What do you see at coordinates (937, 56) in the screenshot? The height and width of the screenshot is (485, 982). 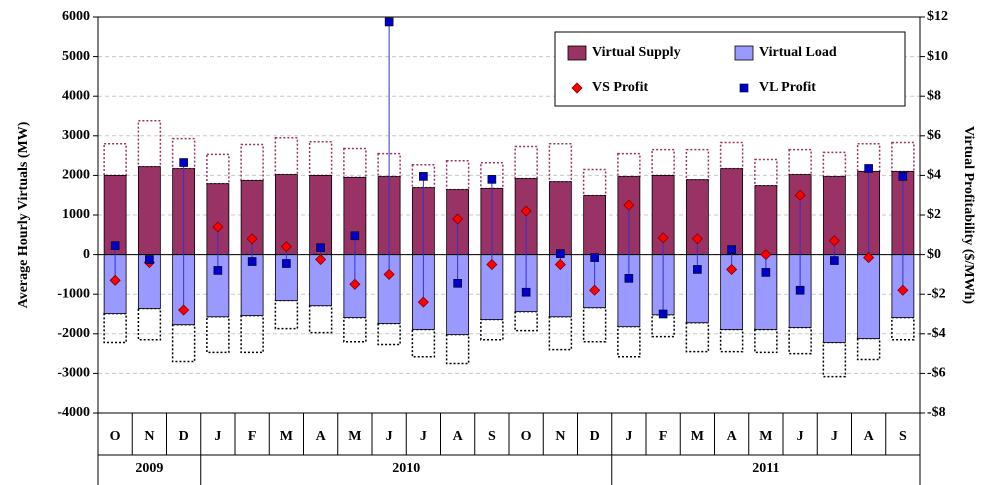 I see `y2-tick-label: $10` at bounding box center [937, 56].